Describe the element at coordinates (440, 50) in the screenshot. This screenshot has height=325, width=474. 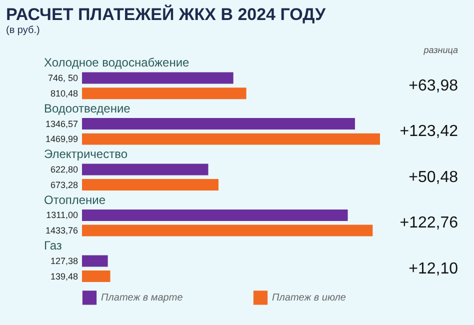
I see `text: разница` at that location.